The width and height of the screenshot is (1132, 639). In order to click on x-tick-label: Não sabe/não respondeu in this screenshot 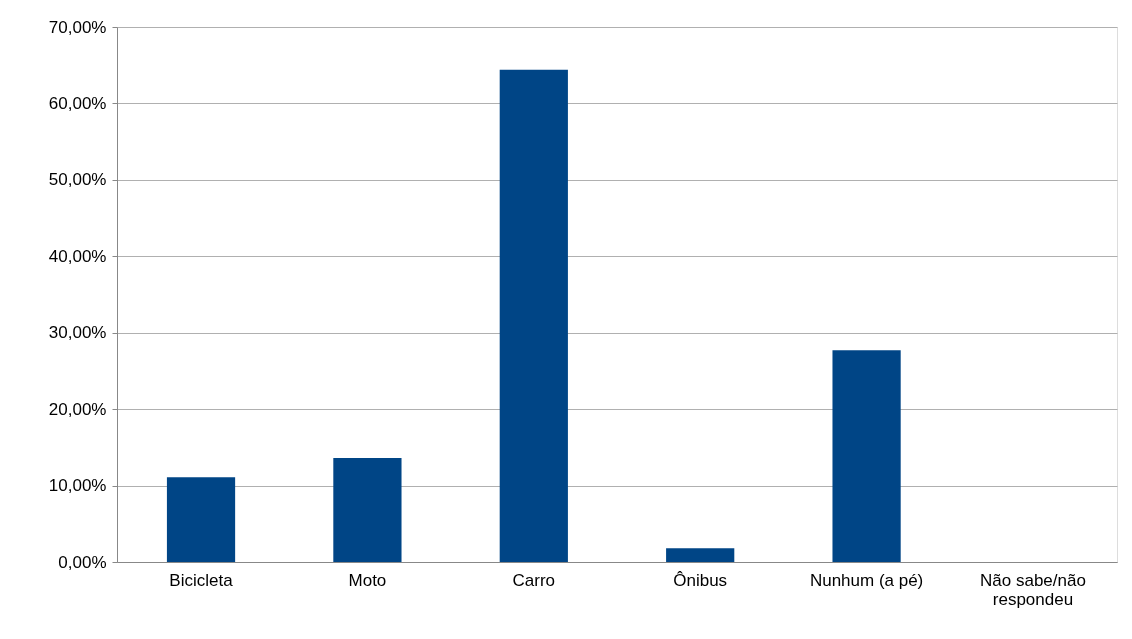, I will do `click(1033, 589)`.